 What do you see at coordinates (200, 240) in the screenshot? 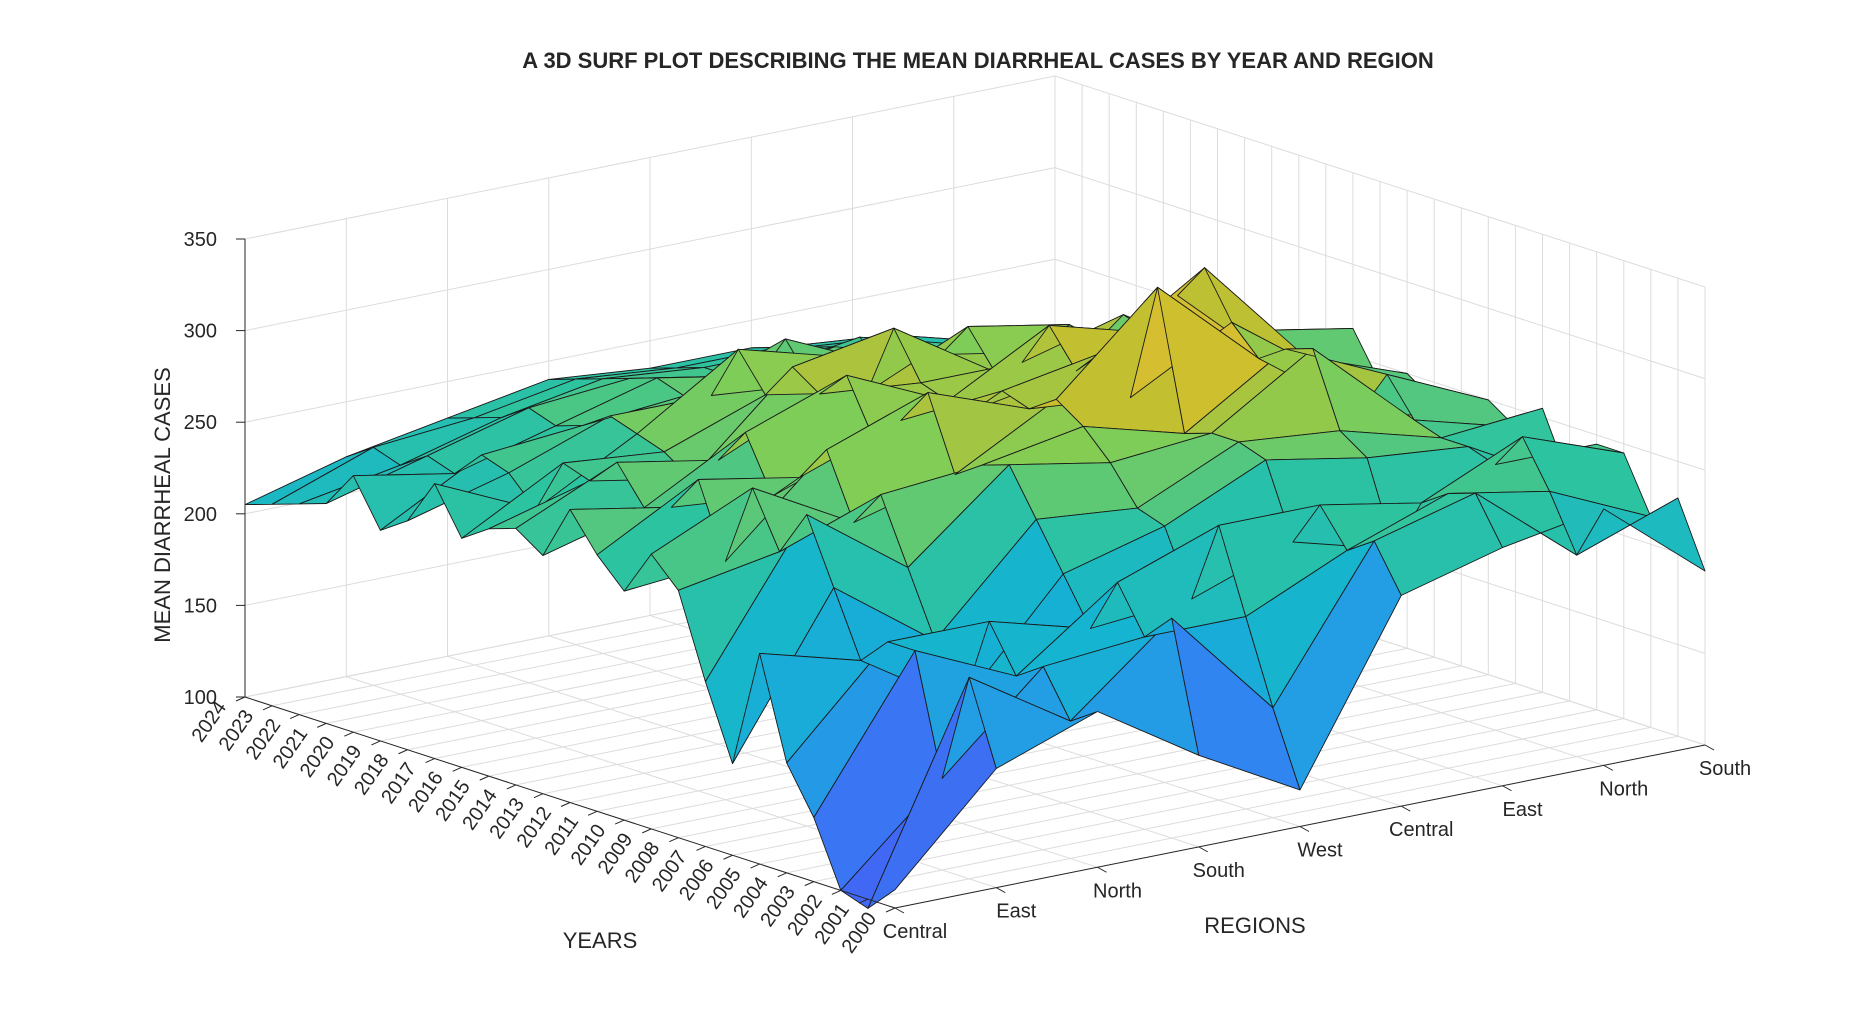
I see `z-tick-label: 350` at bounding box center [200, 240].